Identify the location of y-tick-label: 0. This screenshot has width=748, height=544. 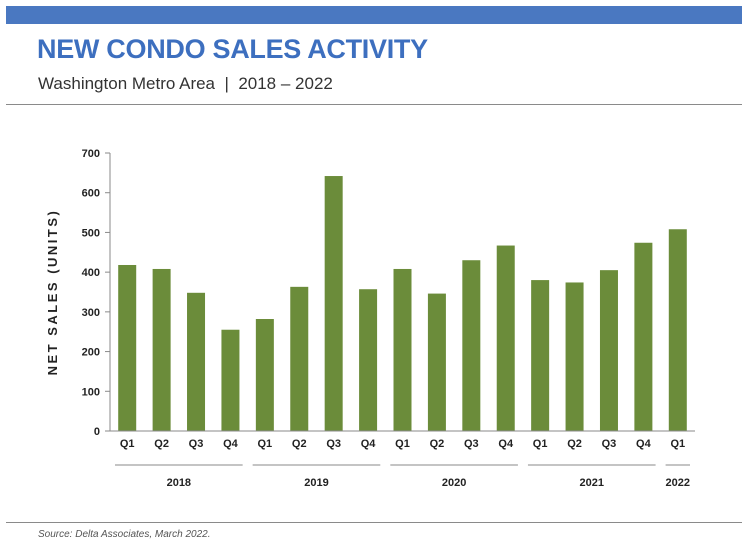
(97, 432).